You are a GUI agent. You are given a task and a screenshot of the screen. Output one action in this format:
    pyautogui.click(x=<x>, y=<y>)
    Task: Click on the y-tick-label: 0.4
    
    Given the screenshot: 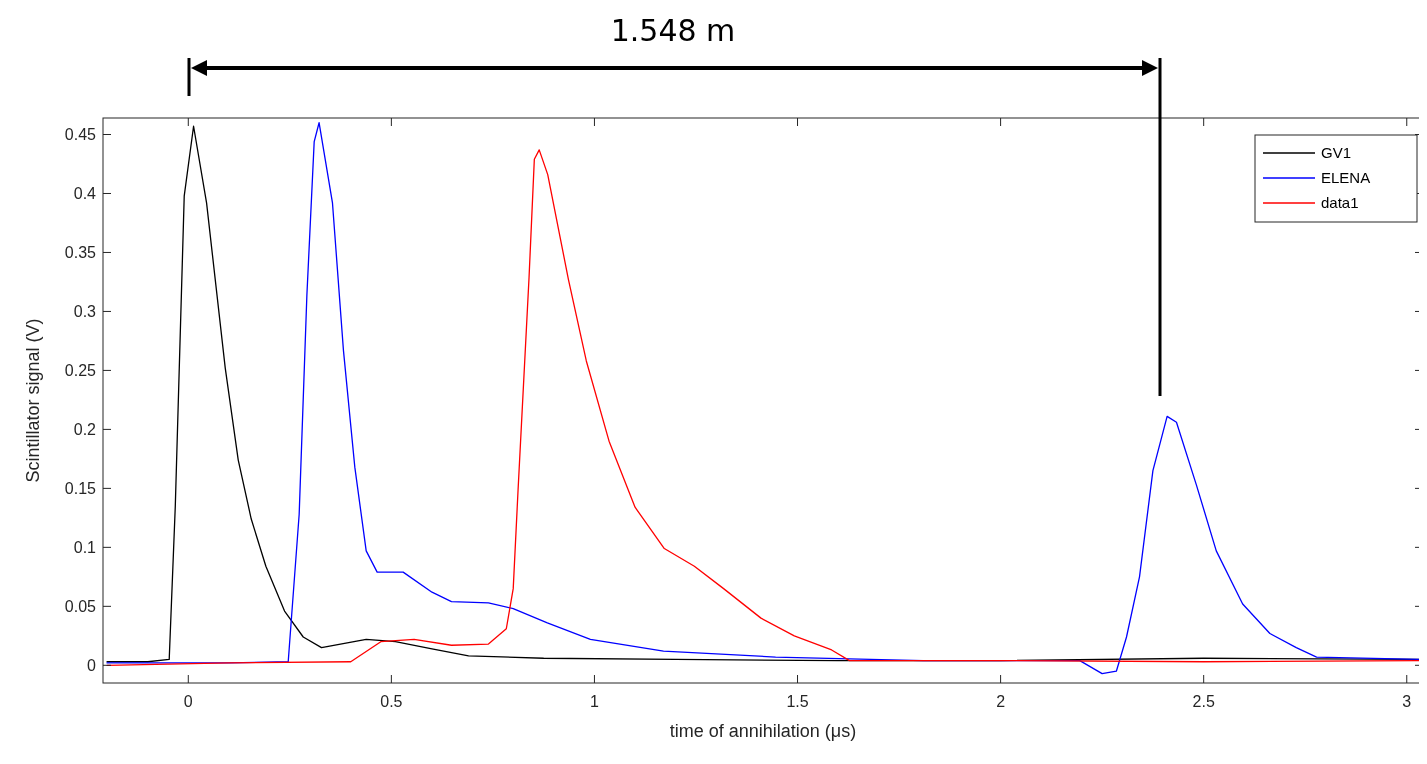 What is the action you would take?
    pyautogui.click(x=85, y=193)
    